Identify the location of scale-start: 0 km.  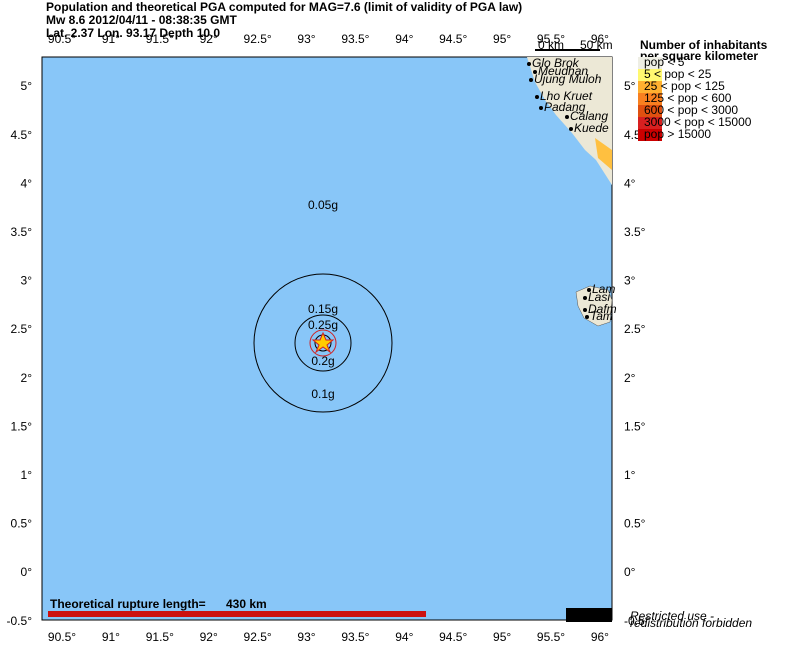
(551, 45).